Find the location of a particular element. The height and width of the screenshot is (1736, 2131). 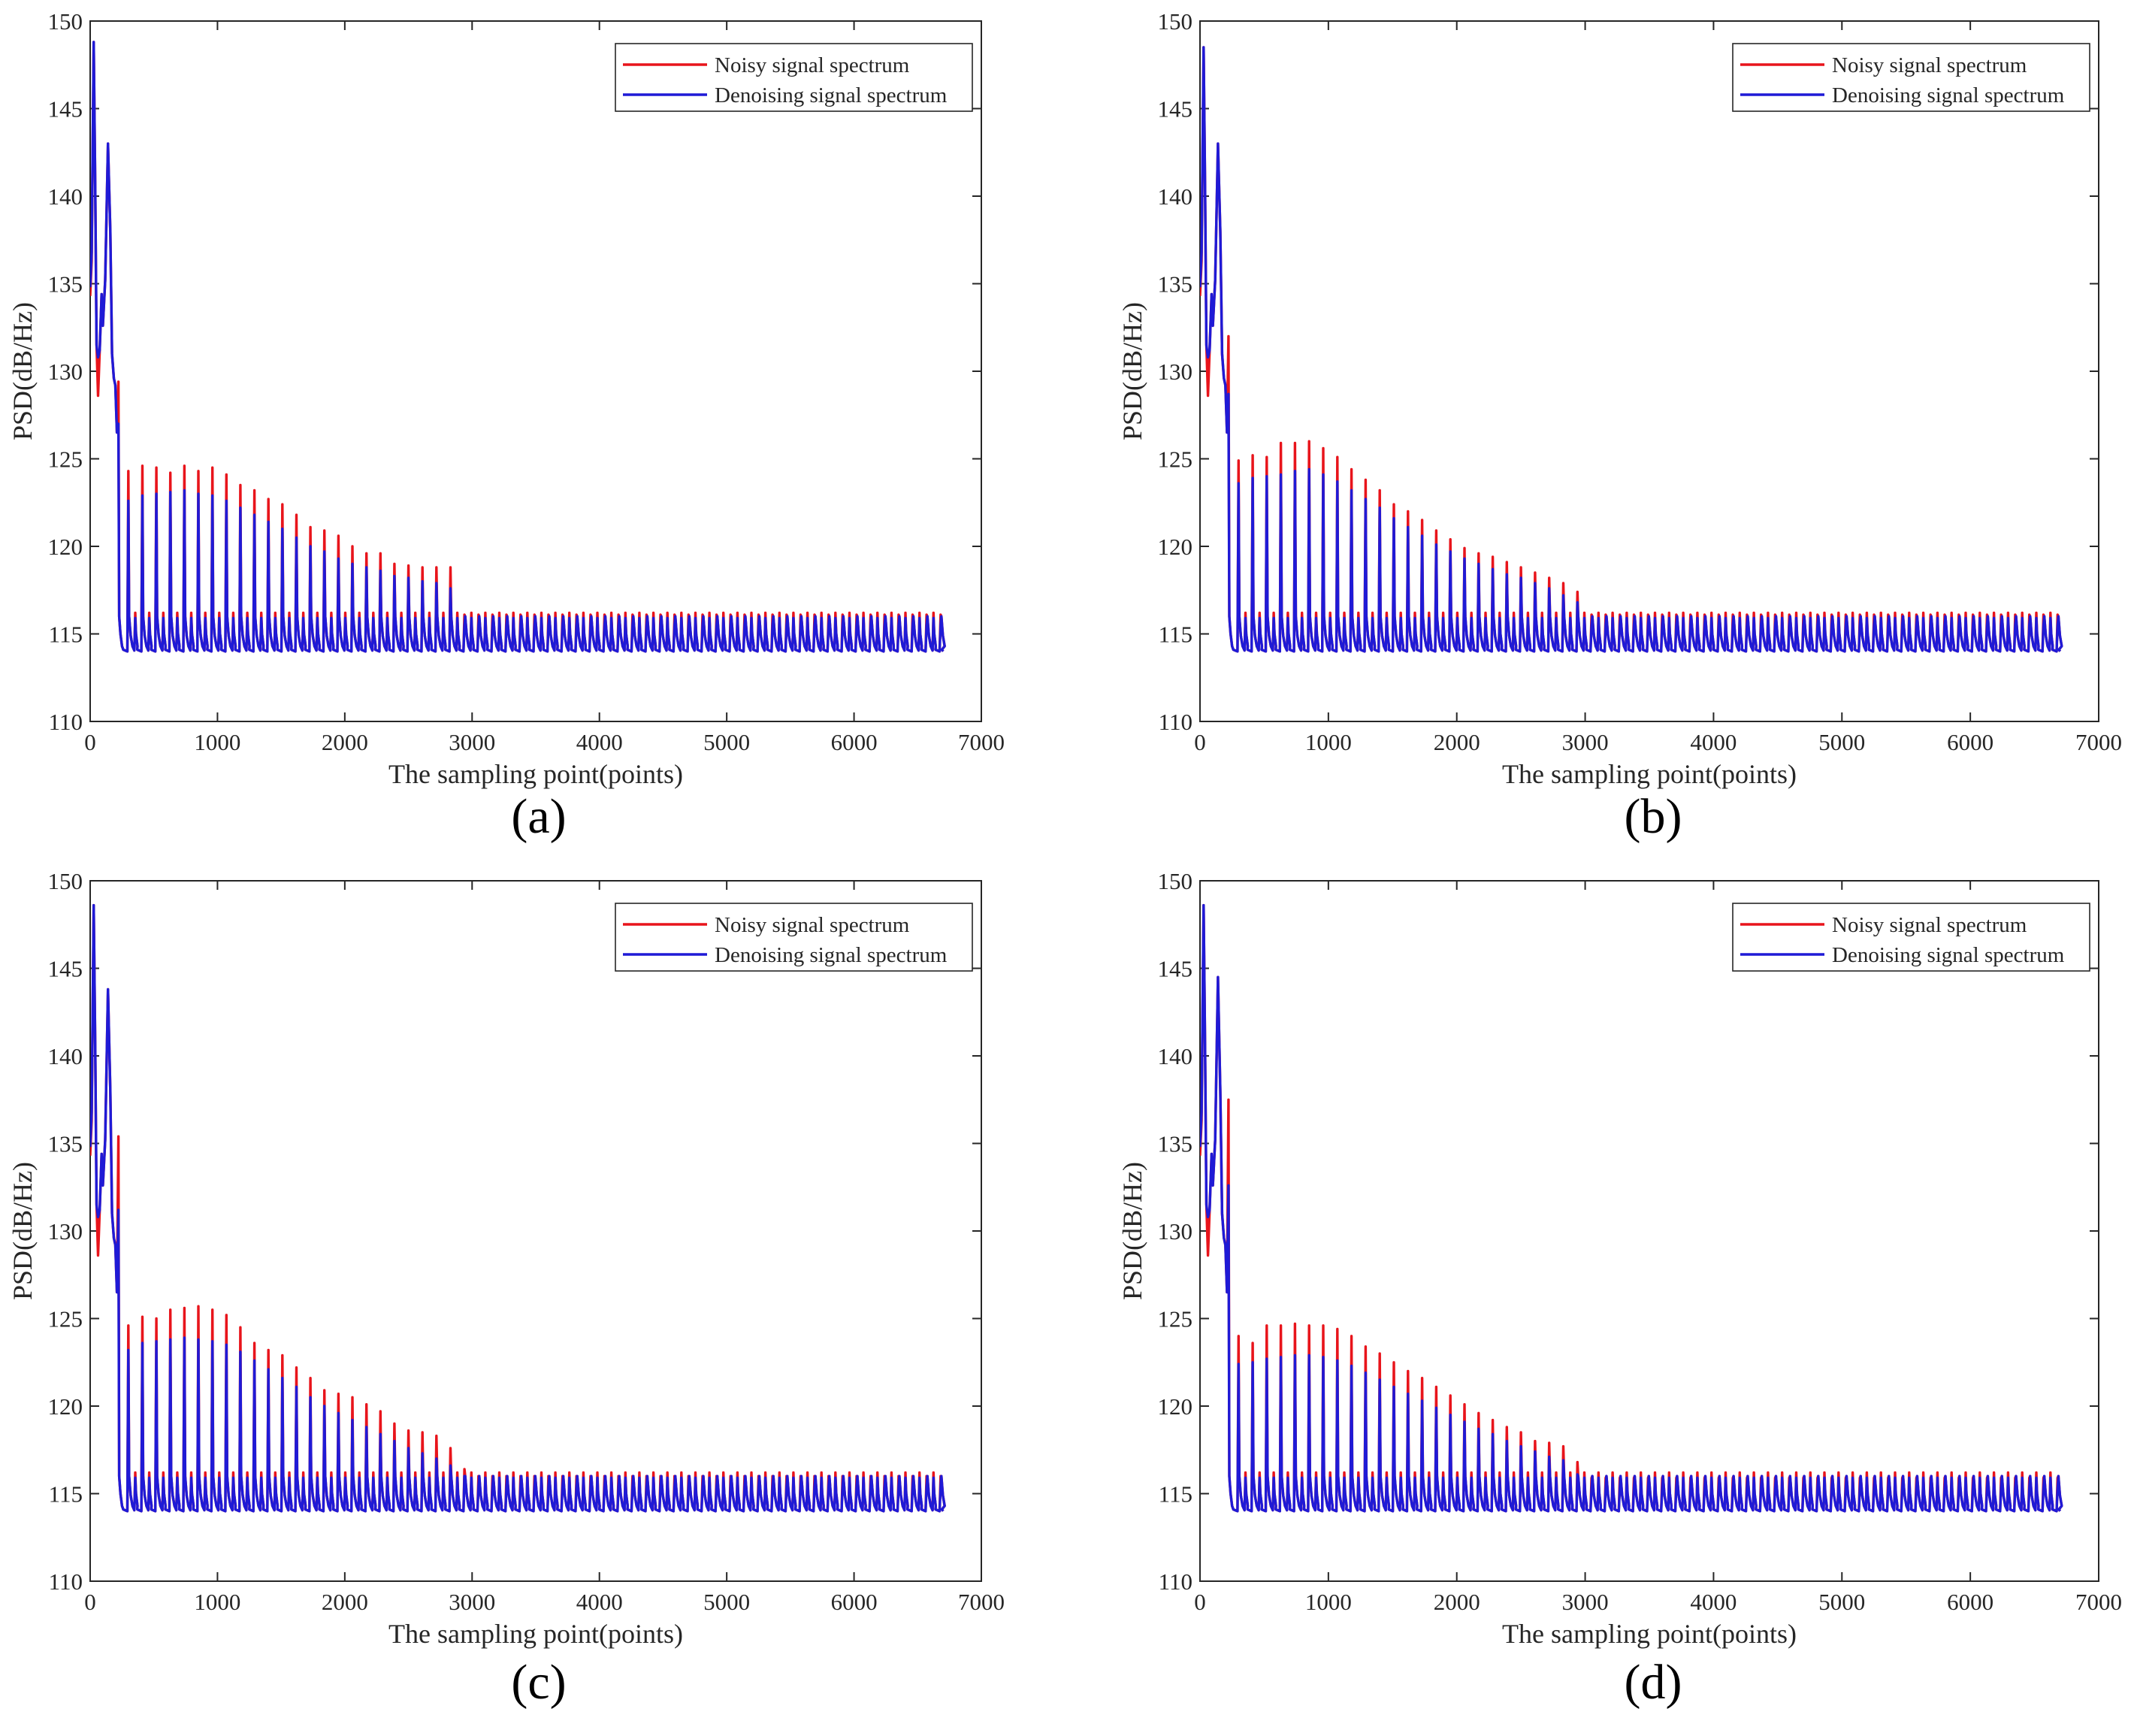

panel-caption: (b) is located at coordinates (1653, 816).